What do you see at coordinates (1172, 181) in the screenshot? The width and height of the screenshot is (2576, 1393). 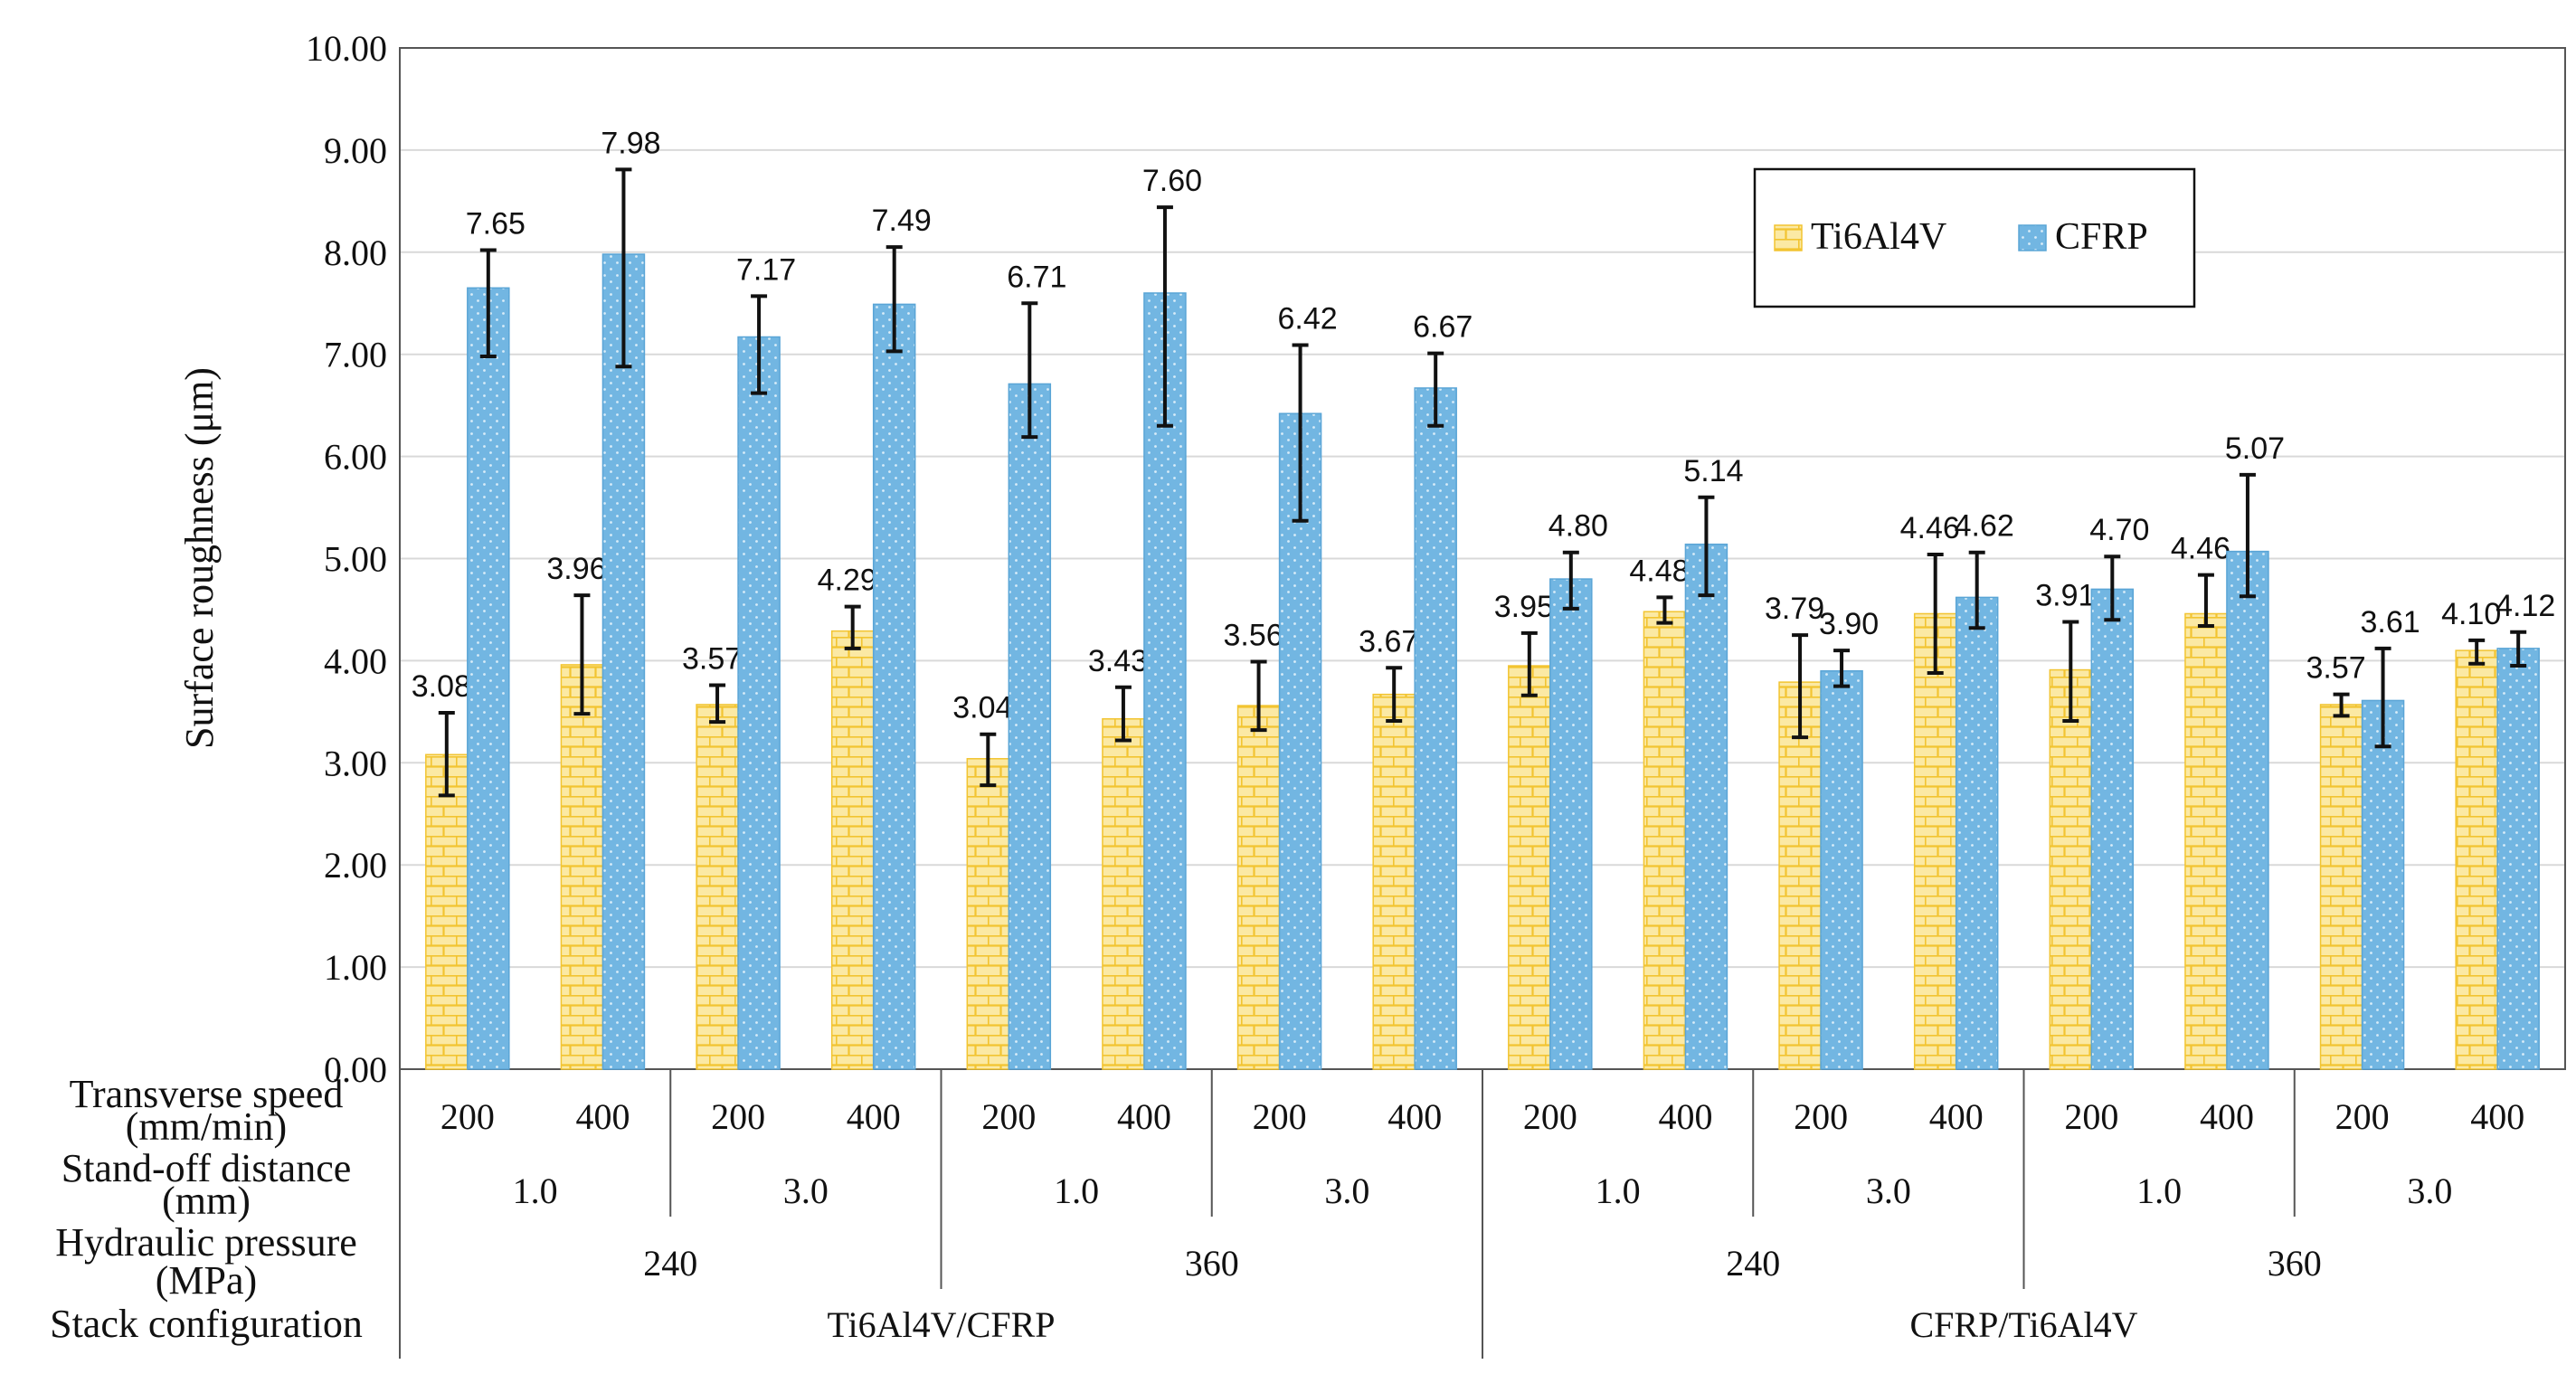 I see `data-label: 7.60` at bounding box center [1172, 181].